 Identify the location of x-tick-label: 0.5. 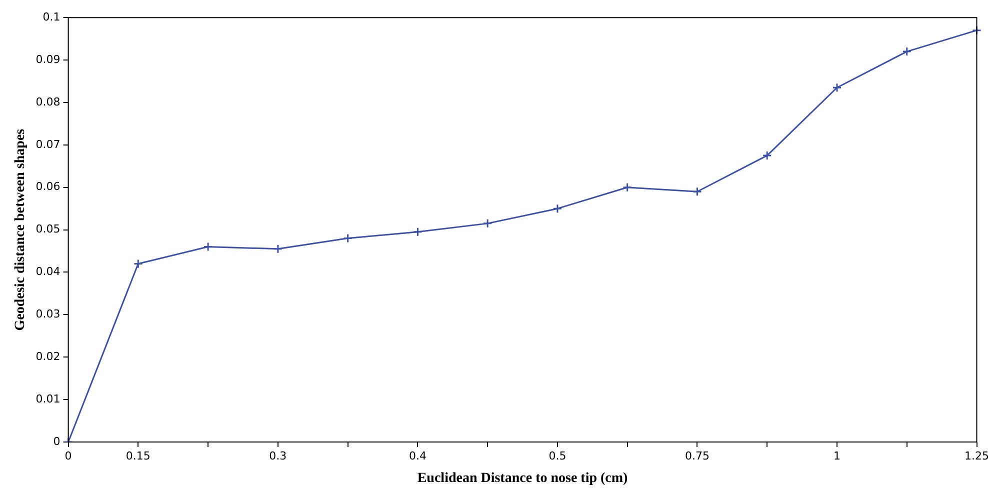
(557, 455).